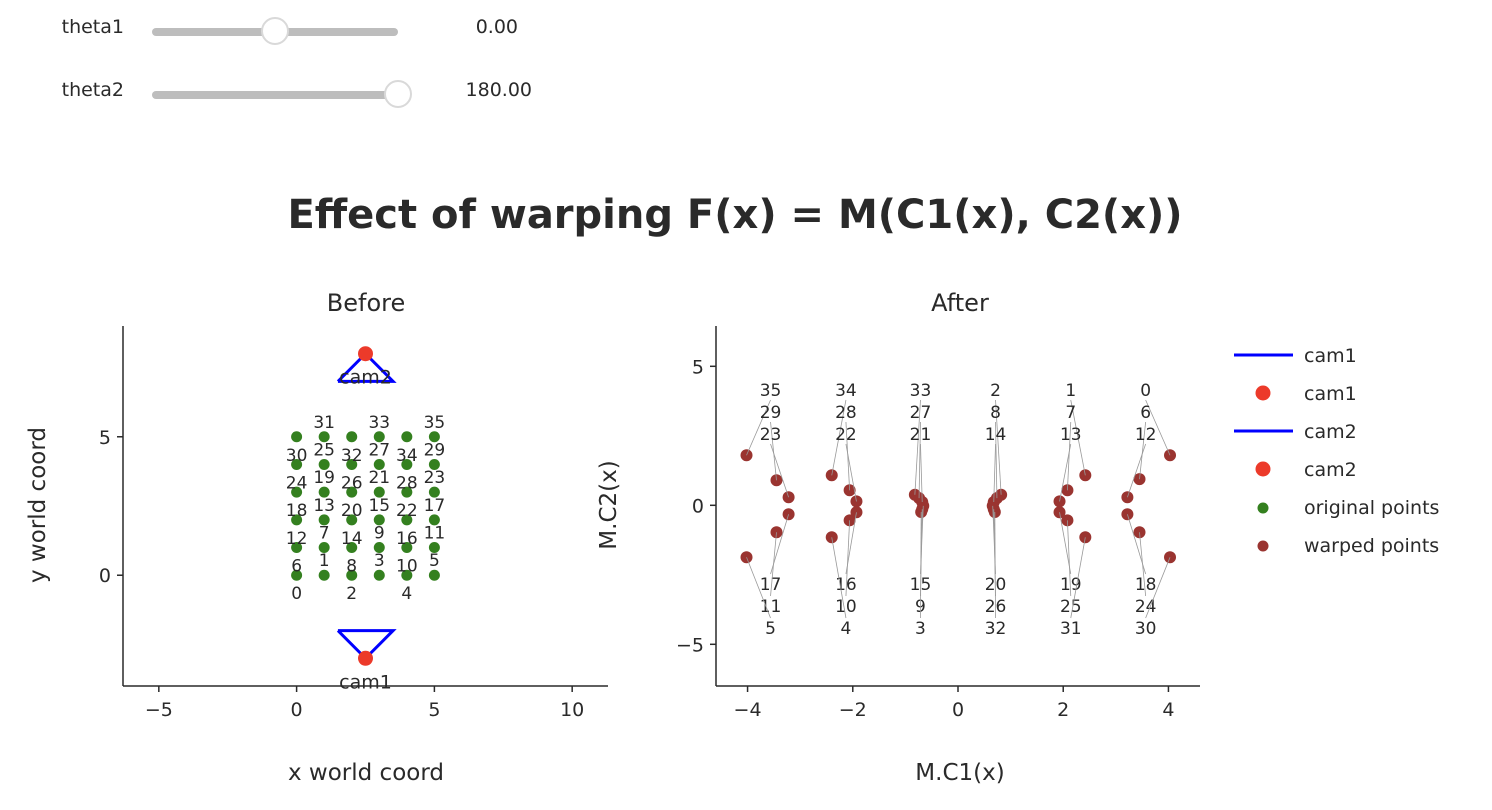 This screenshot has width=1492, height=810. What do you see at coordinates (297, 710) in the screenshot?
I see `before-x-tick-label: 0` at bounding box center [297, 710].